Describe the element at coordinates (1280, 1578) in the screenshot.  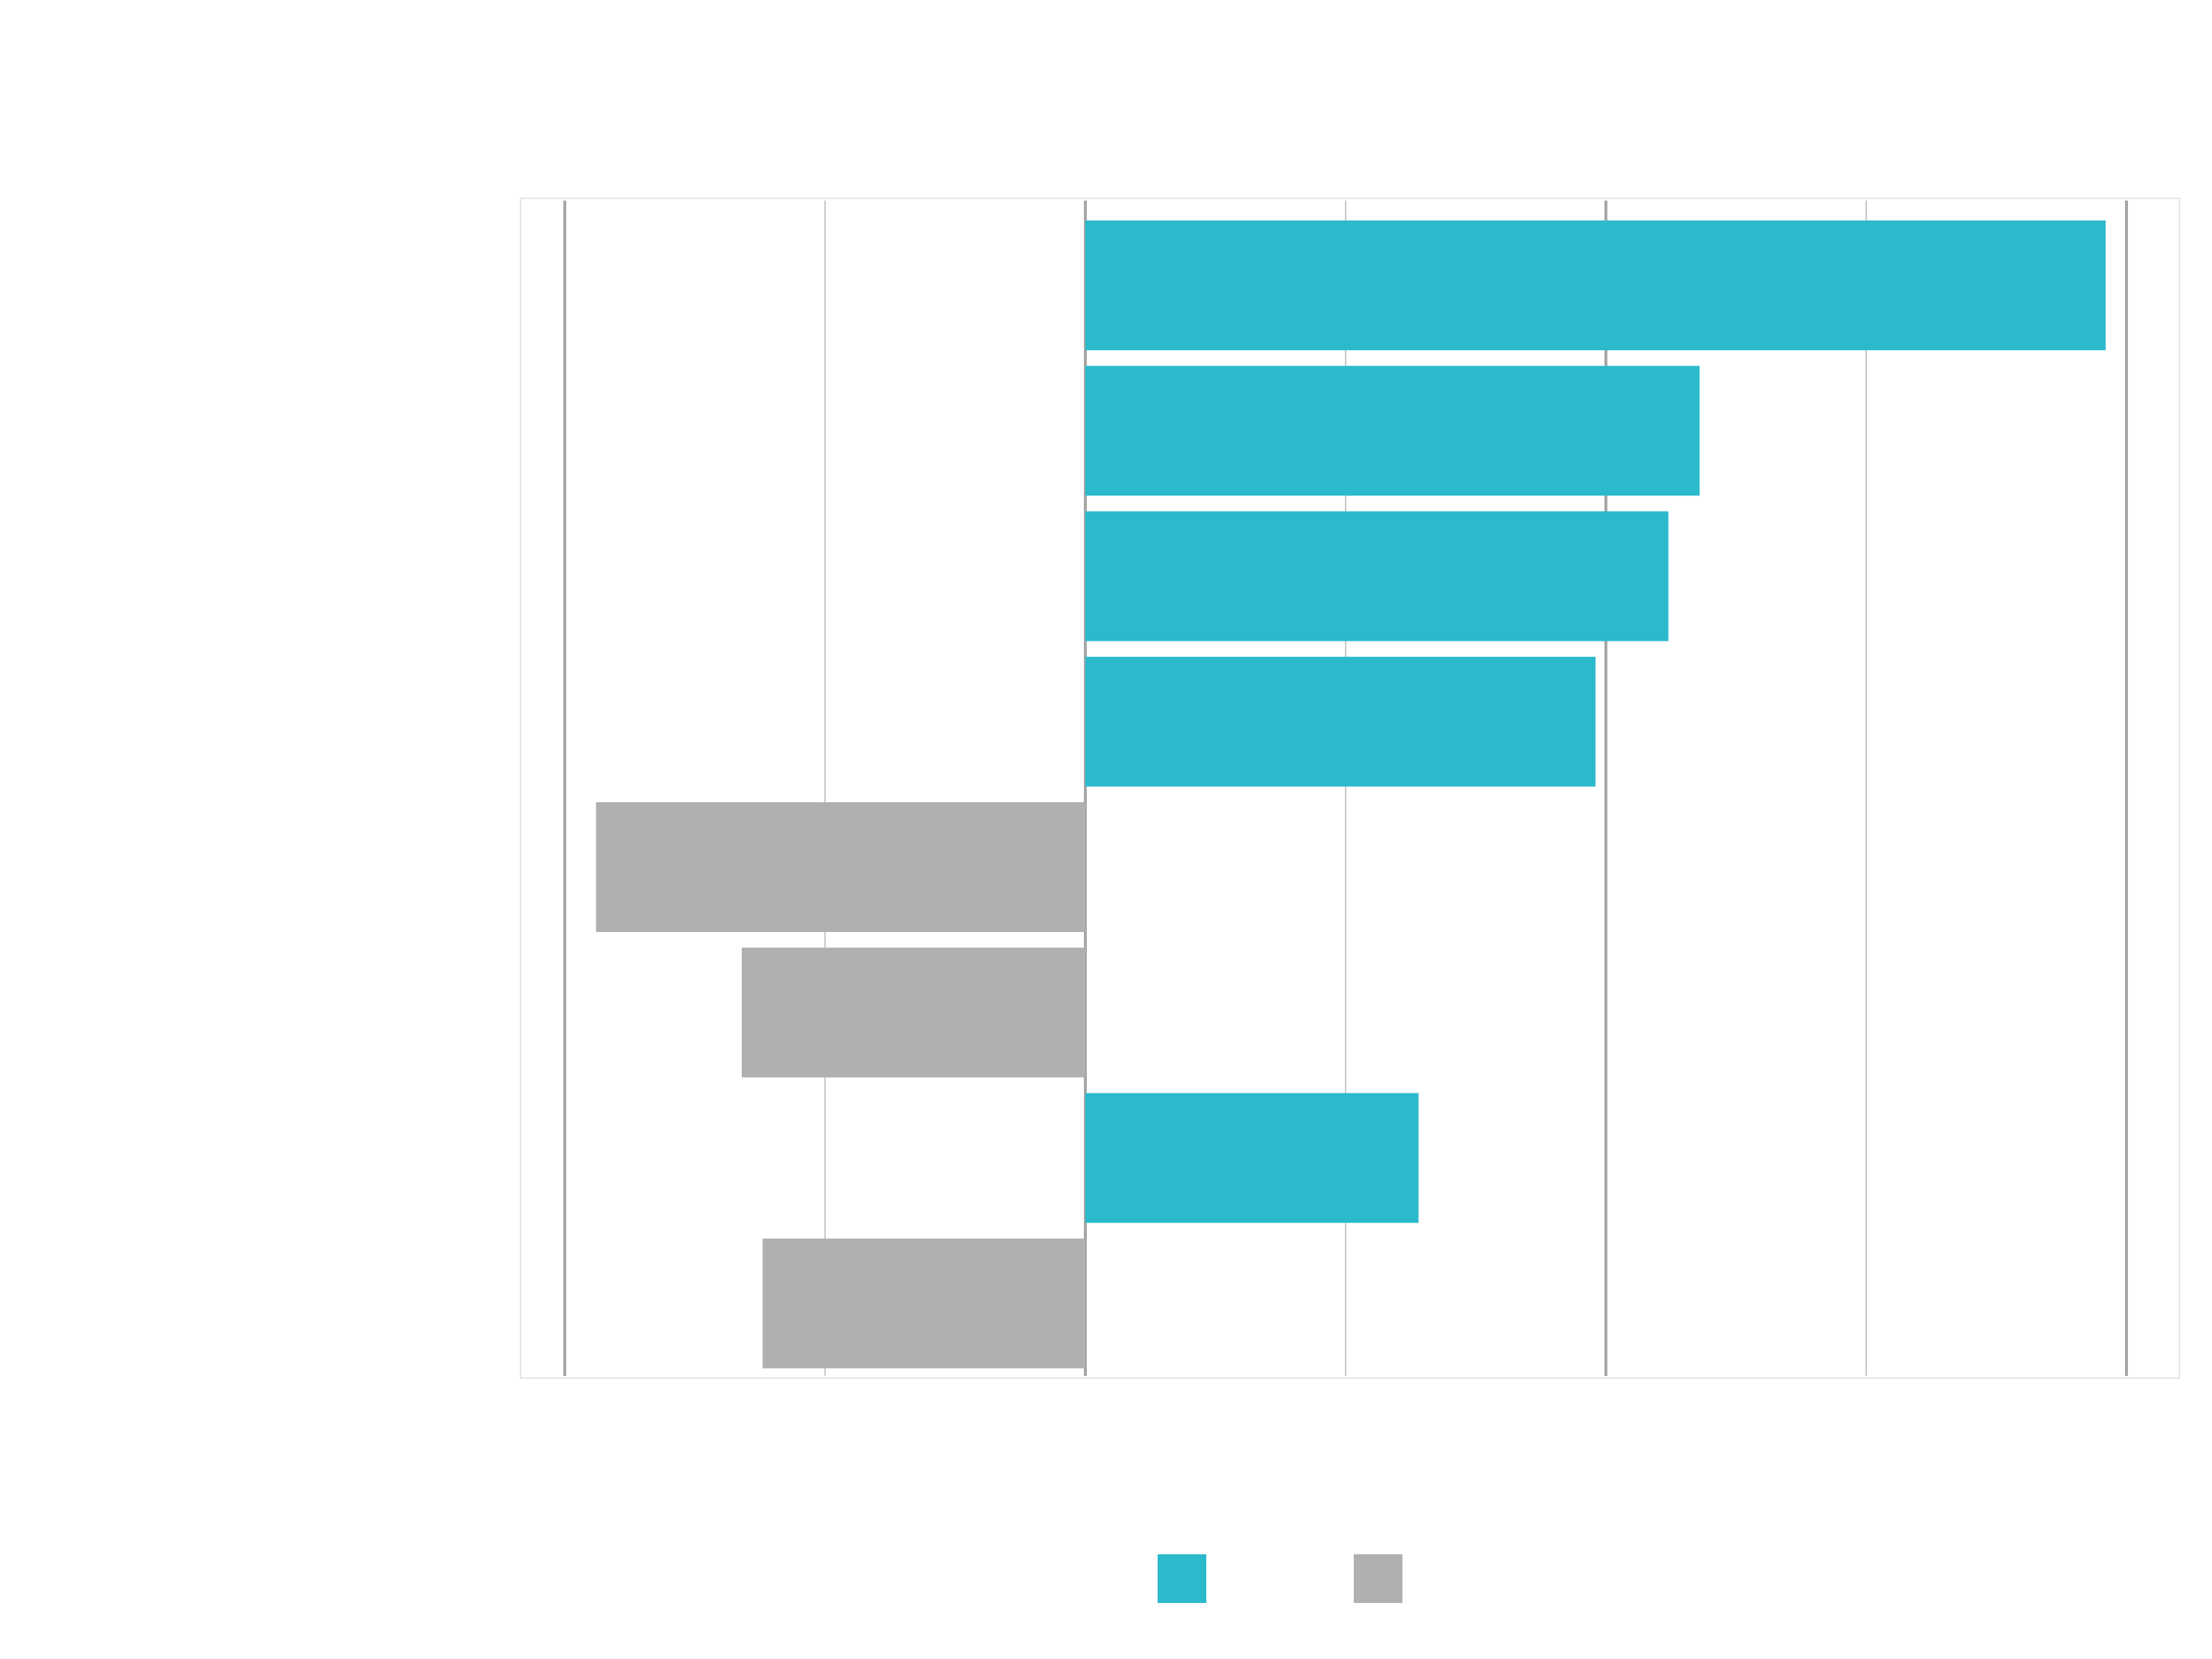
I see `legend` at that location.